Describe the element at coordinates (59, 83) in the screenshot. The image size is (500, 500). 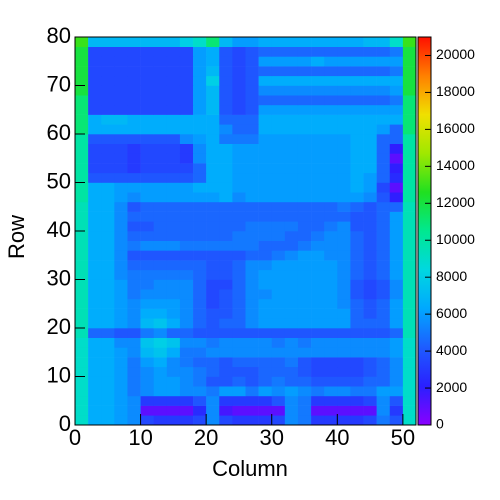
I see `y-tick-label: 70` at that location.